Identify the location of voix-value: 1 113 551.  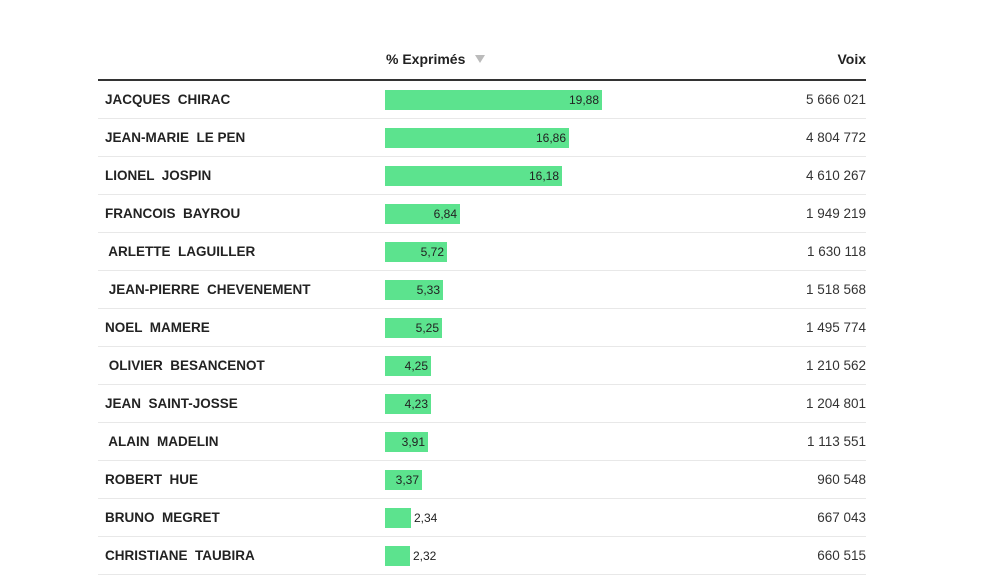
(836, 441).